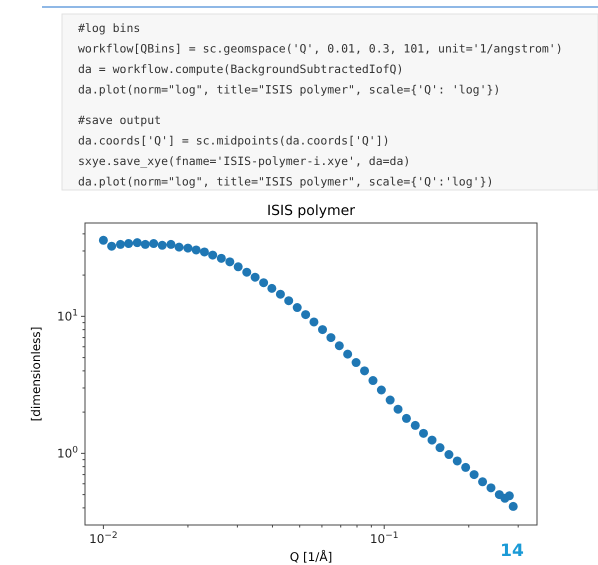 The height and width of the screenshot is (565, 598). What do you see at coordinates (384, 538) in the screenshot?
I see `x-tick-label: 10$^{−1}$` at bounding box center [384, 538].